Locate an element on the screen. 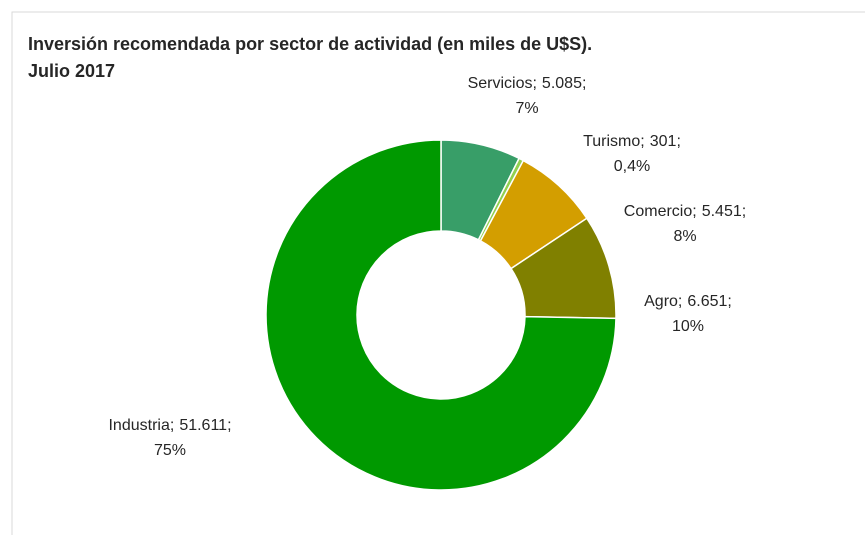 The image size is (865, 535). value-label: 5.451 is located at coordinates (722, 211).